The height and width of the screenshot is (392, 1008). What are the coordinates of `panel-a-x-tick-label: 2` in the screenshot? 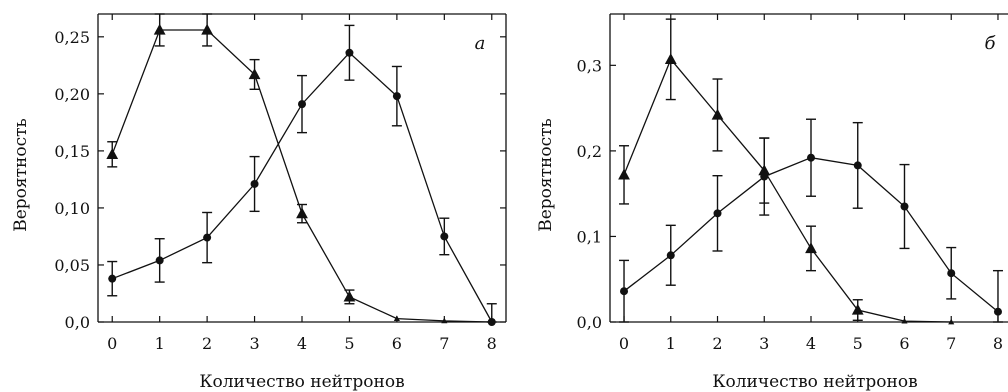 It's located at (207, 343).